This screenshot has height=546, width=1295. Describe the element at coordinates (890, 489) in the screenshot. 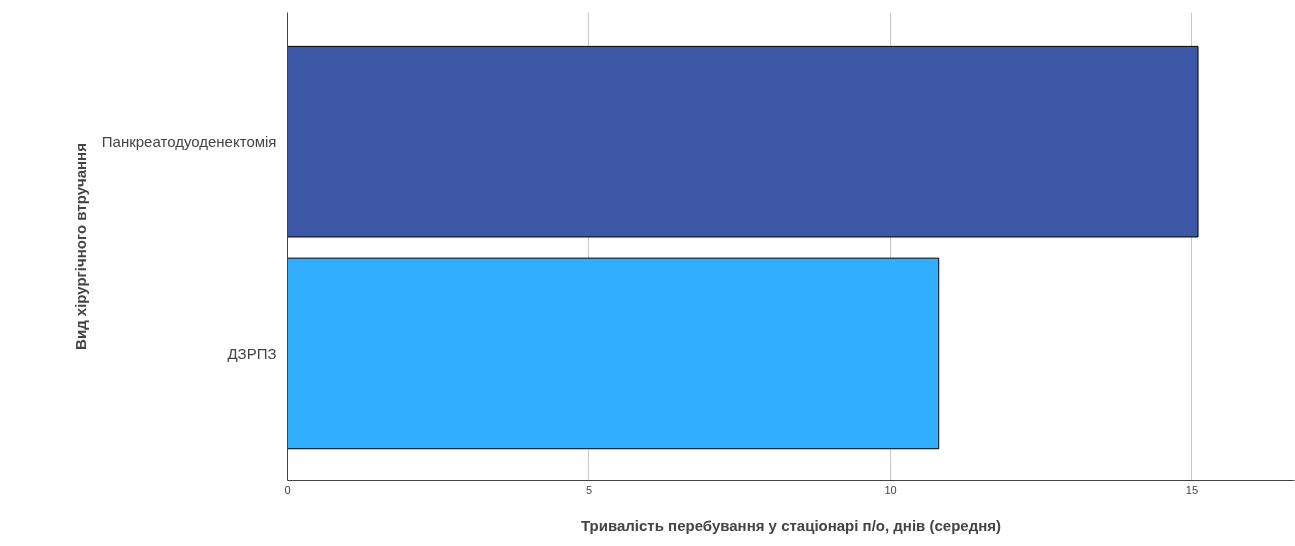

I see `x-tick-label: 10` at that location.